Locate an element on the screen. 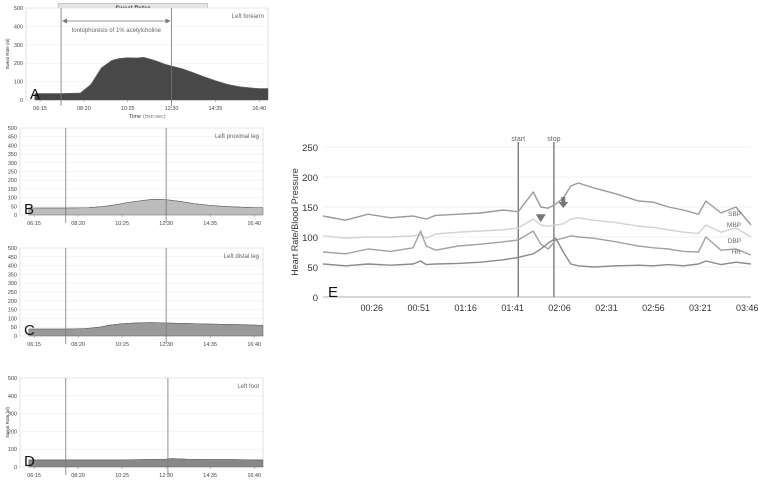 The height and width of the screenshot is (481, 758). annotation-arrowhead-right is located at coordinates (168, 21).